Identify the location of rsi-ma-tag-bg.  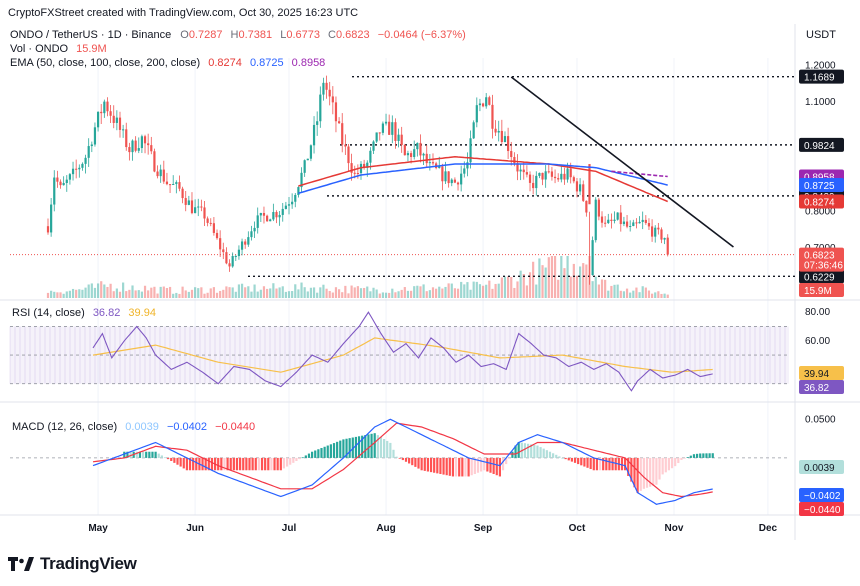
(821, 373).